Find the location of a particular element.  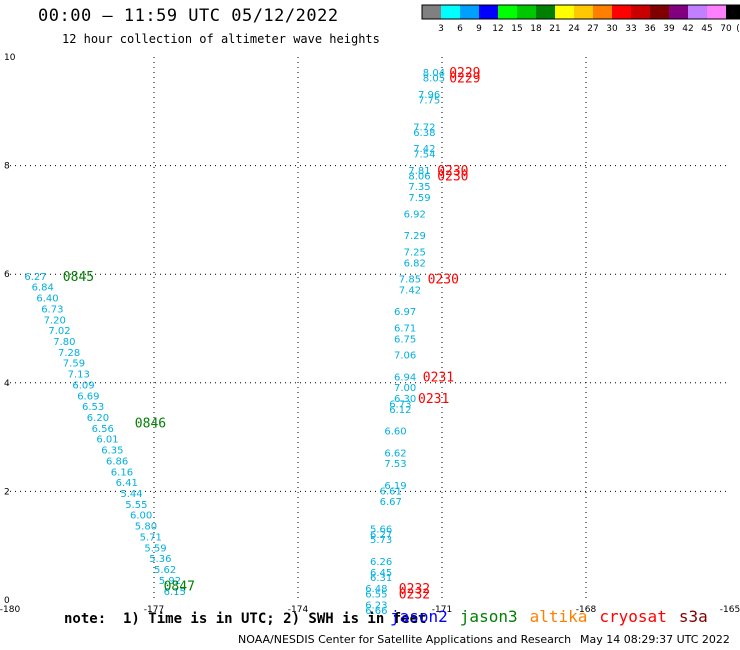

swh-point-label: 5.92 is located at coordinates (170, 581).